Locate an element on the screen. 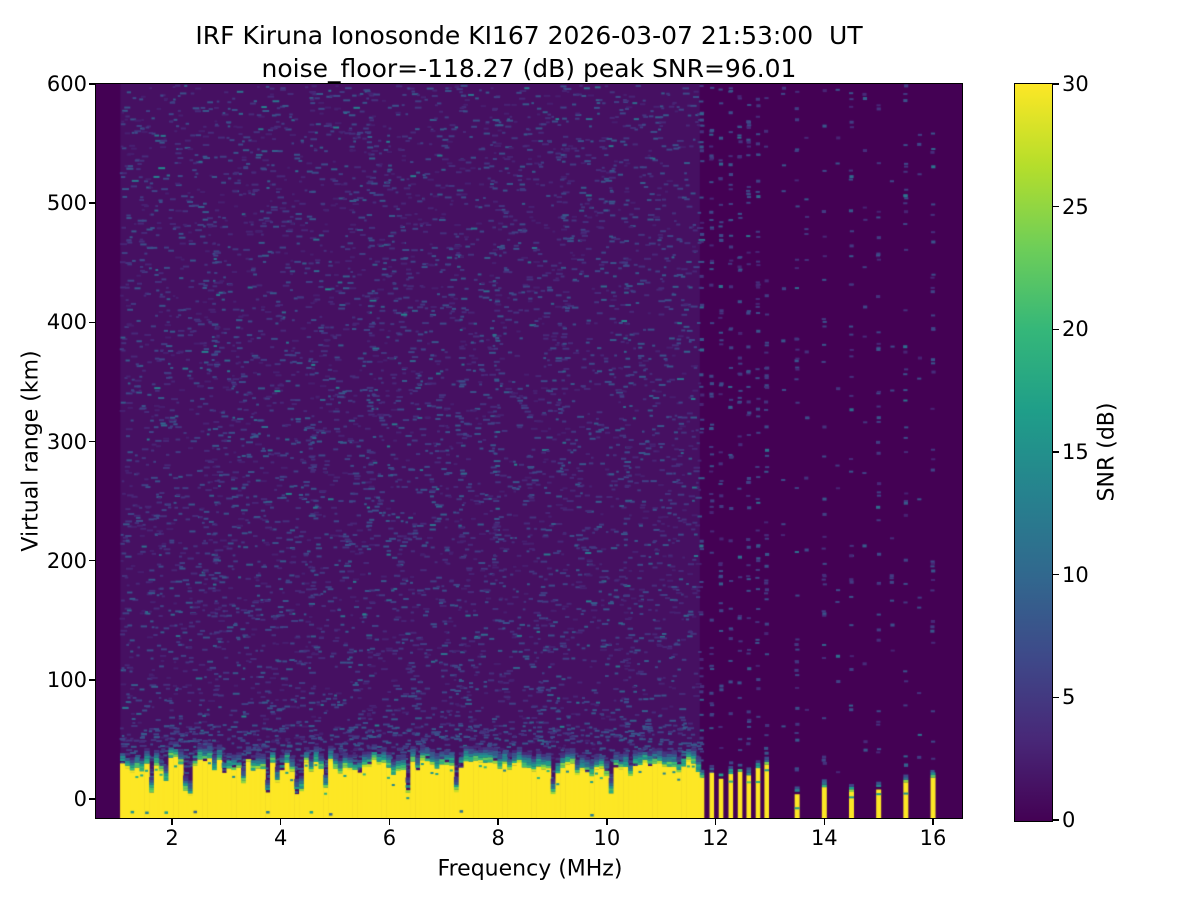 The image size is (1200, 900). x-tick-label: 10 is located at coordinates (607, 838).